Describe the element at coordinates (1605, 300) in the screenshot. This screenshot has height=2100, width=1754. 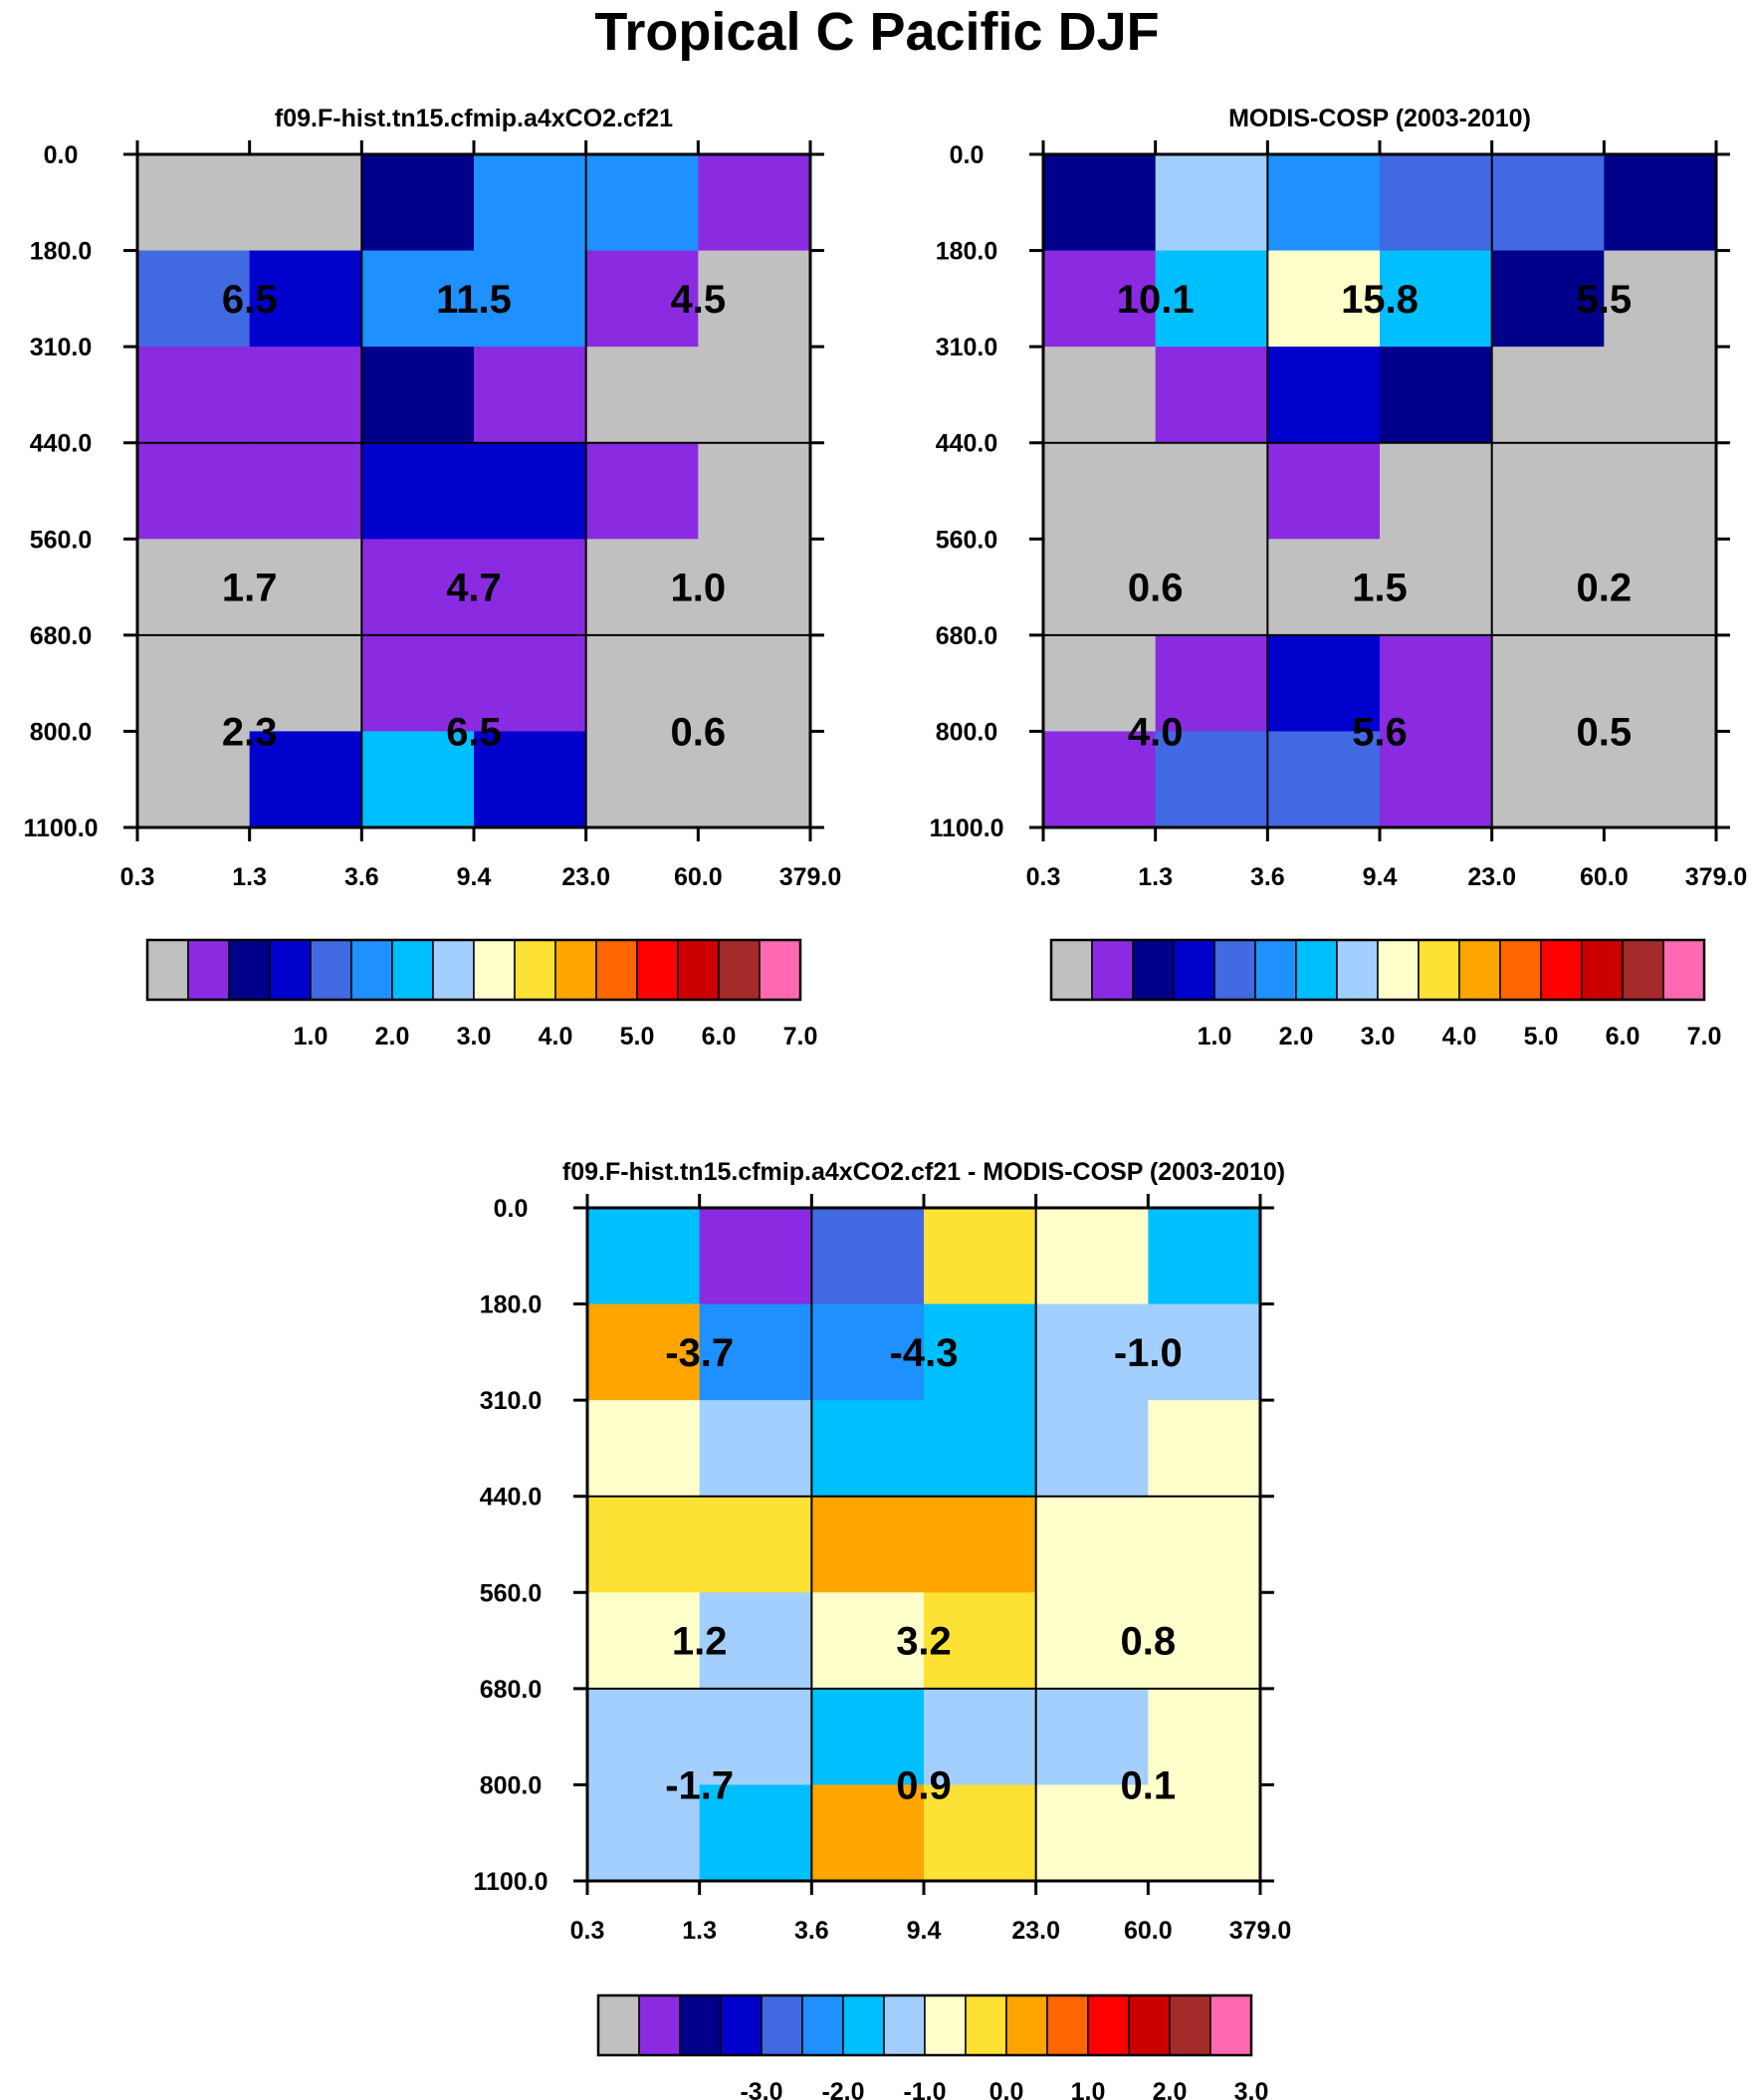
I see `block-value-label: 5.5` at that location.